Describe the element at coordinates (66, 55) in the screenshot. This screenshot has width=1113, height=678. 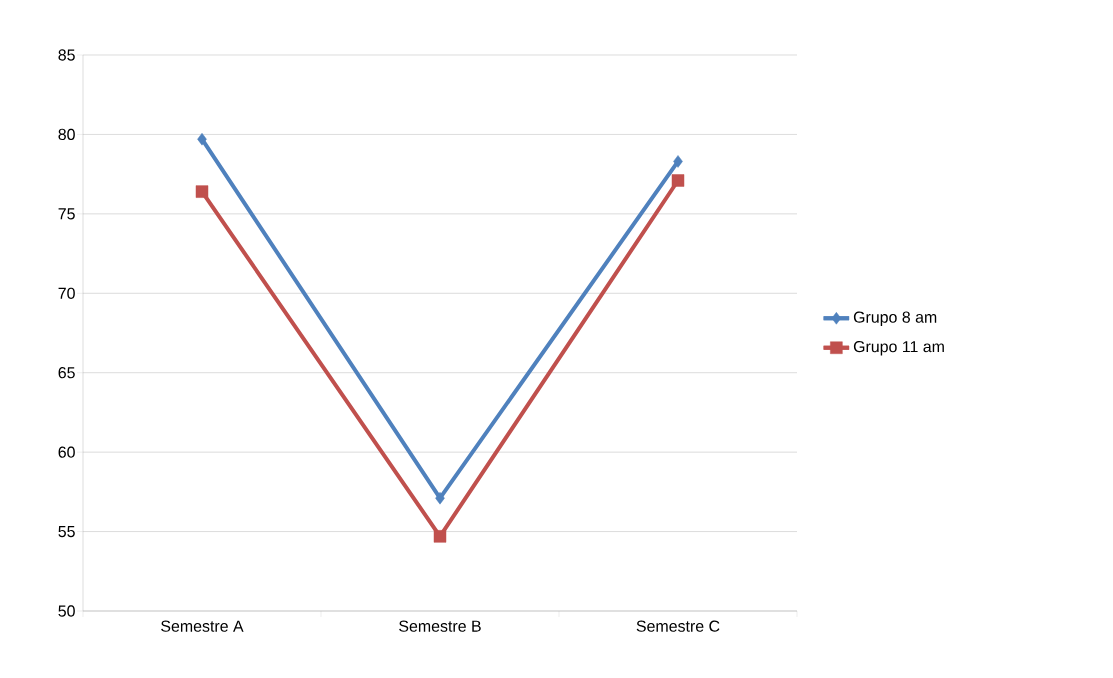
I see `y-tick-label: 85` at that location.